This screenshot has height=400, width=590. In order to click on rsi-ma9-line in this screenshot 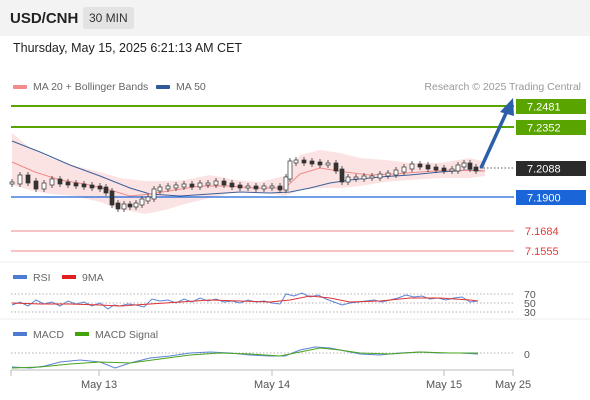, I will do `click(245, 301)`.